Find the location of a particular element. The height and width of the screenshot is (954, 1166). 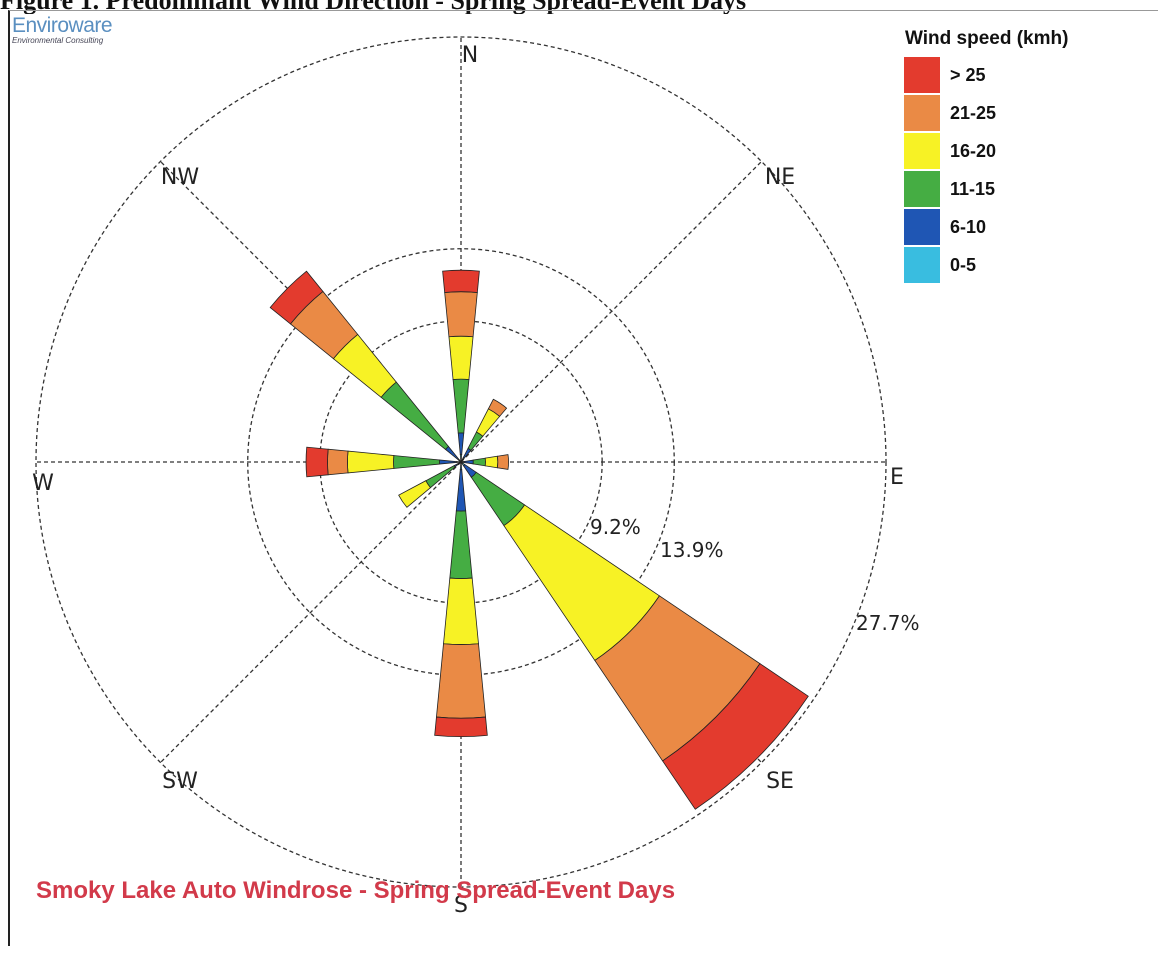

brand-tagline: Environmental Consulting is located at coordinates (58, 40).